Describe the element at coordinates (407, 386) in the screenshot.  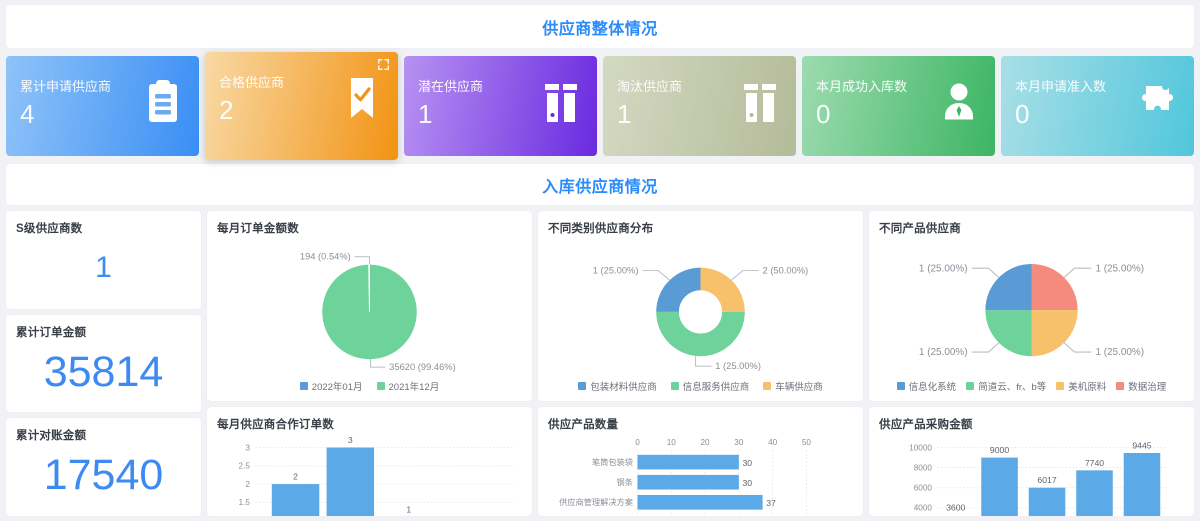
I see `legend-item: 2021年12月` at that location.